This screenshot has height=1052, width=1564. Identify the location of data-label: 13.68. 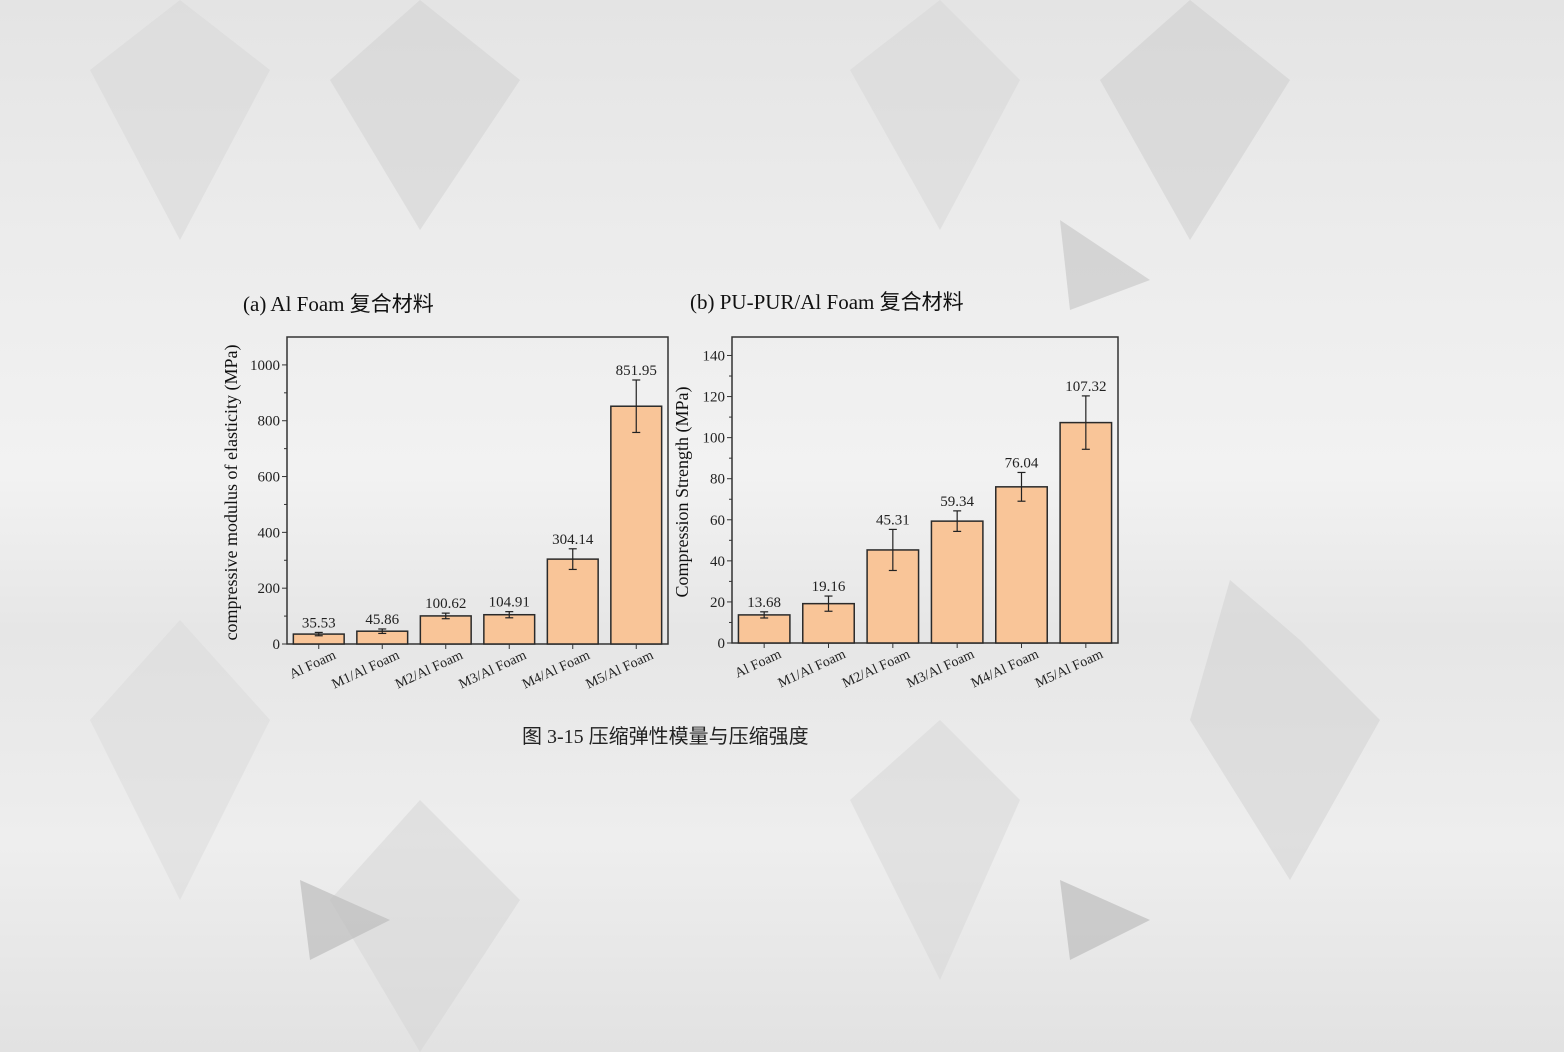
(764, 603).